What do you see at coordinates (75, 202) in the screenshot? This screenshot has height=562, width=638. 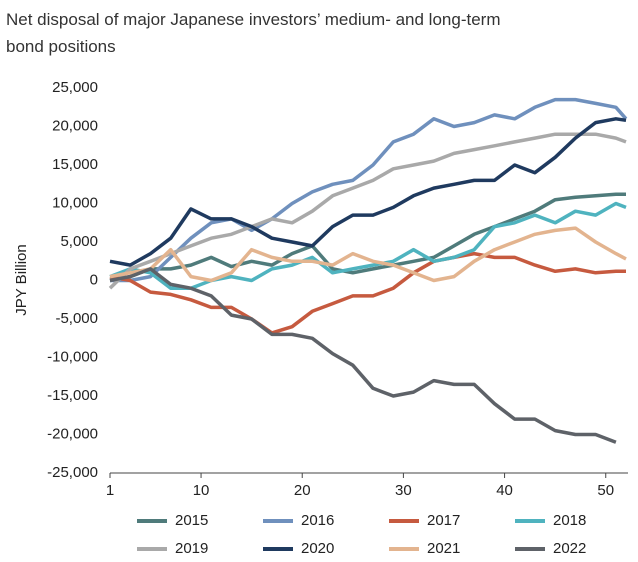 I see `y-tick-label: 10,000` at bounding box center [75, 202].